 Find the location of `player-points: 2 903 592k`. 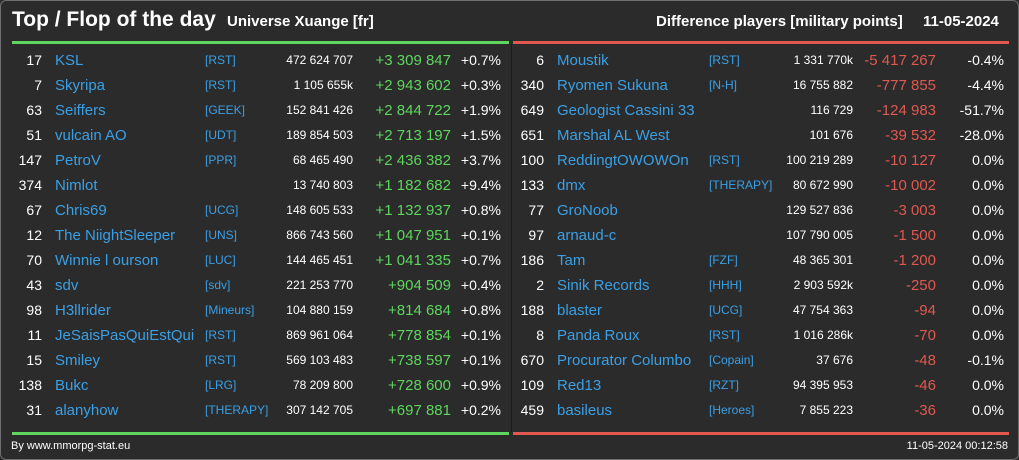

player-points: 2 903 592k is located at coordinates (823, 285).